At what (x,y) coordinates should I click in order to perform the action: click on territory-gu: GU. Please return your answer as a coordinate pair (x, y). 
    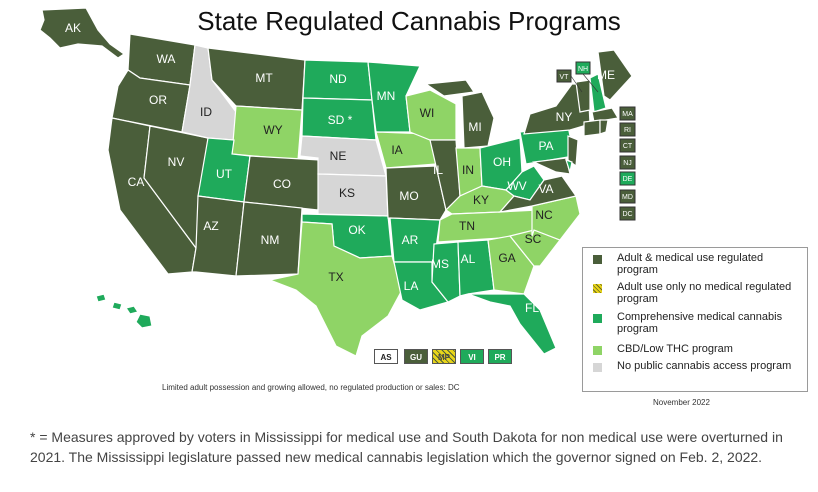
    Looking at the image, I should click on (416, 356).